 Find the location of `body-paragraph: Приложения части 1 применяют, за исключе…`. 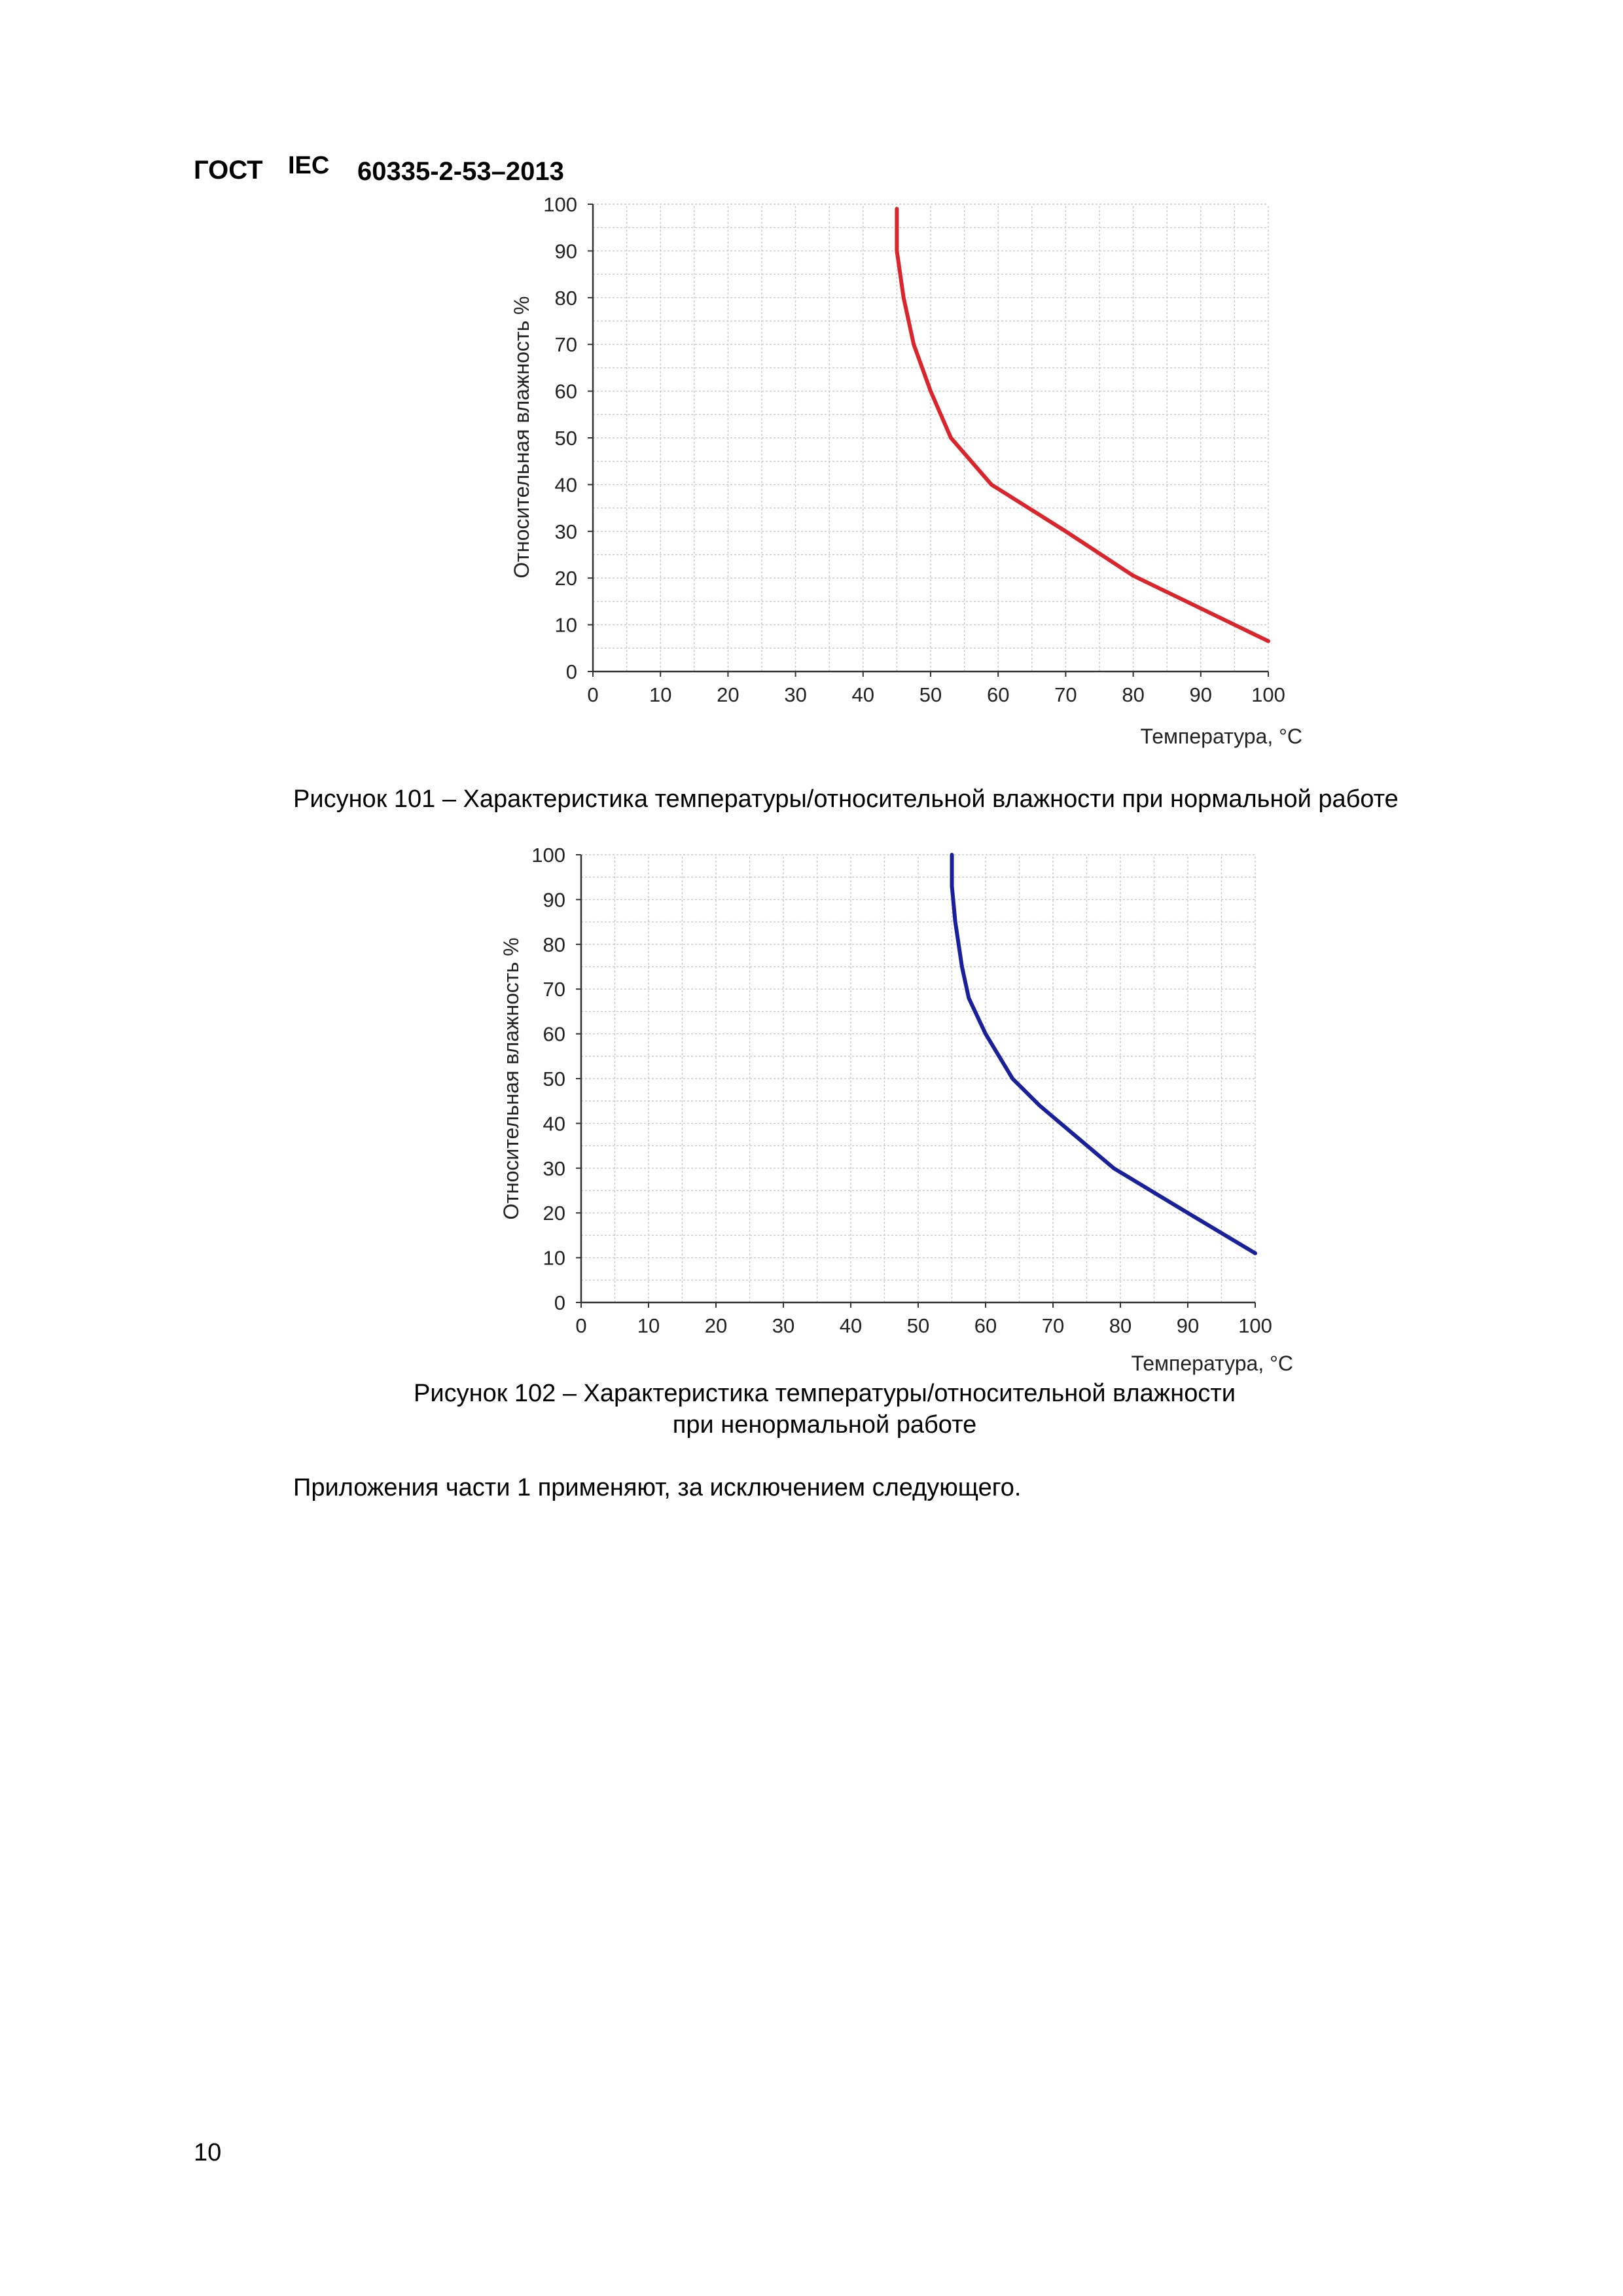

body-paragraph: Приложения части 1 применяют, за исключе… is located at coordinates (657, 1487).